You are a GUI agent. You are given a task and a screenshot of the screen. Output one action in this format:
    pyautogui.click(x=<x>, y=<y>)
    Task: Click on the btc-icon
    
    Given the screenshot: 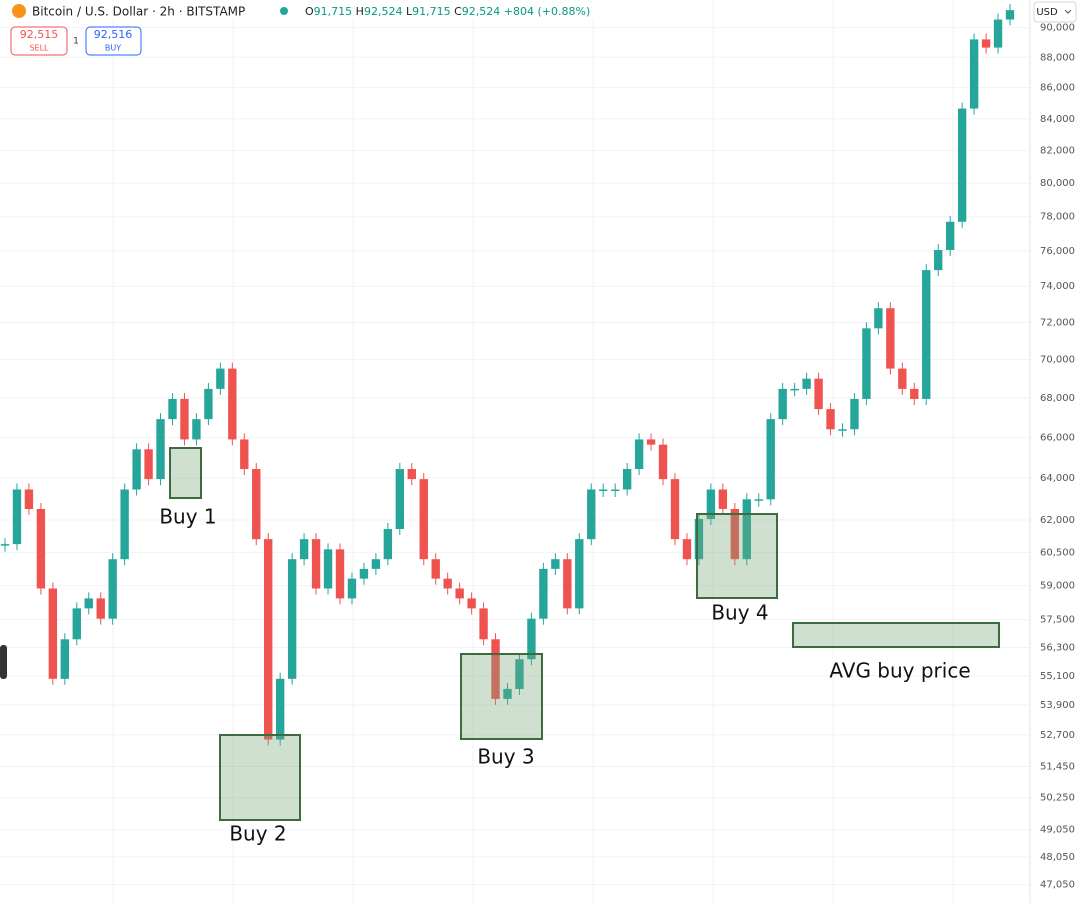 What is the action you would take?
    pyautogui.click(x=19, y=11)
    